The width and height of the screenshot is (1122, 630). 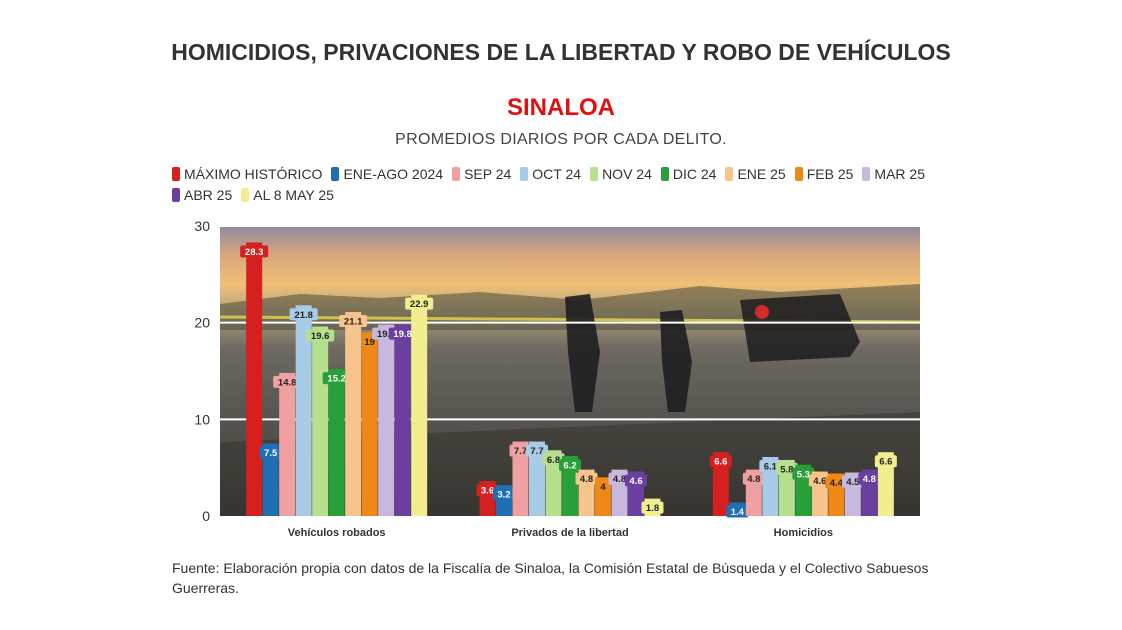 What do you see at coordinates (694, 174) in the screenshot?
I see `legend-label: DIC 24` at bounding box center [694, 174].